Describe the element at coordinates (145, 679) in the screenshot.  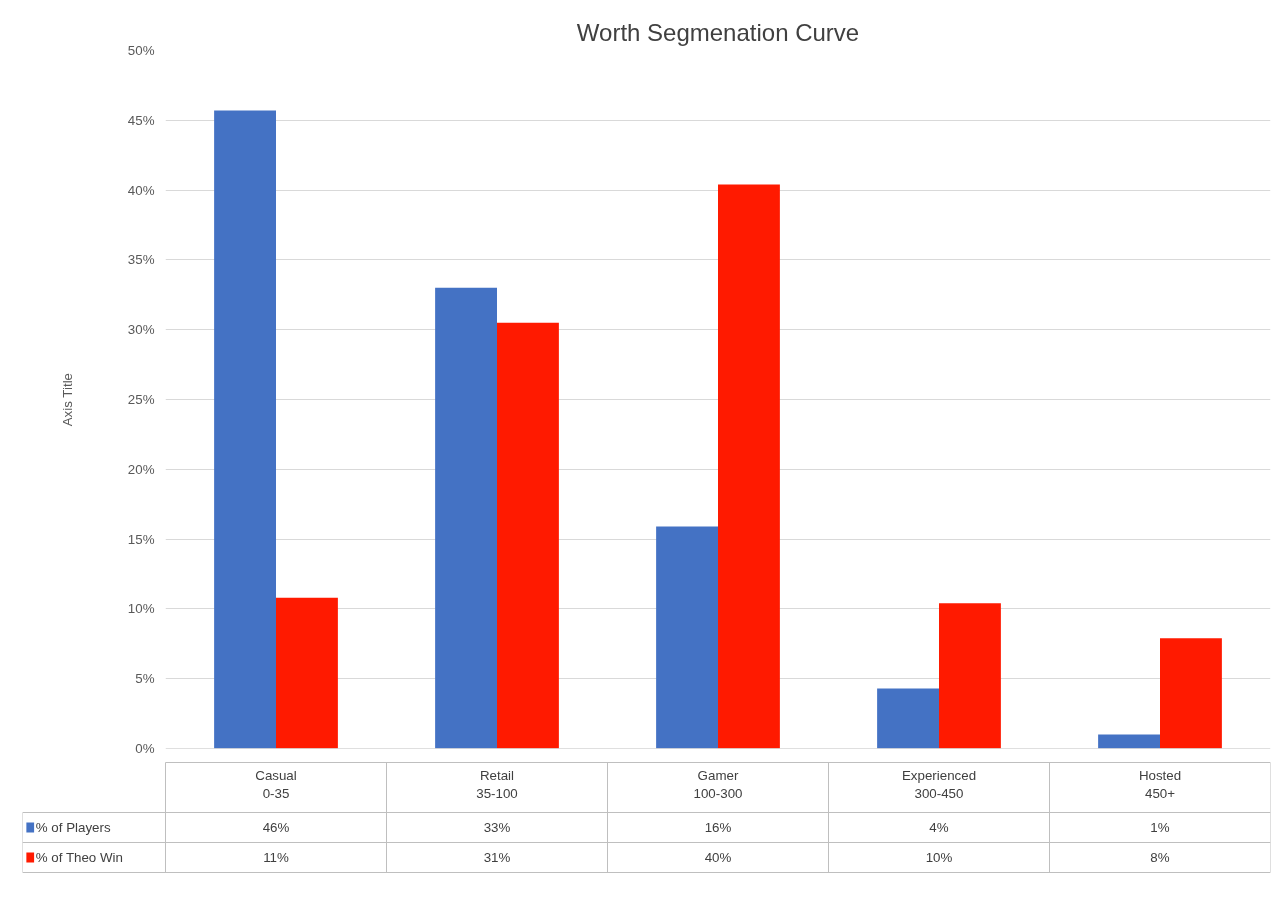
I see `y-tick-label: 5%` at that location.